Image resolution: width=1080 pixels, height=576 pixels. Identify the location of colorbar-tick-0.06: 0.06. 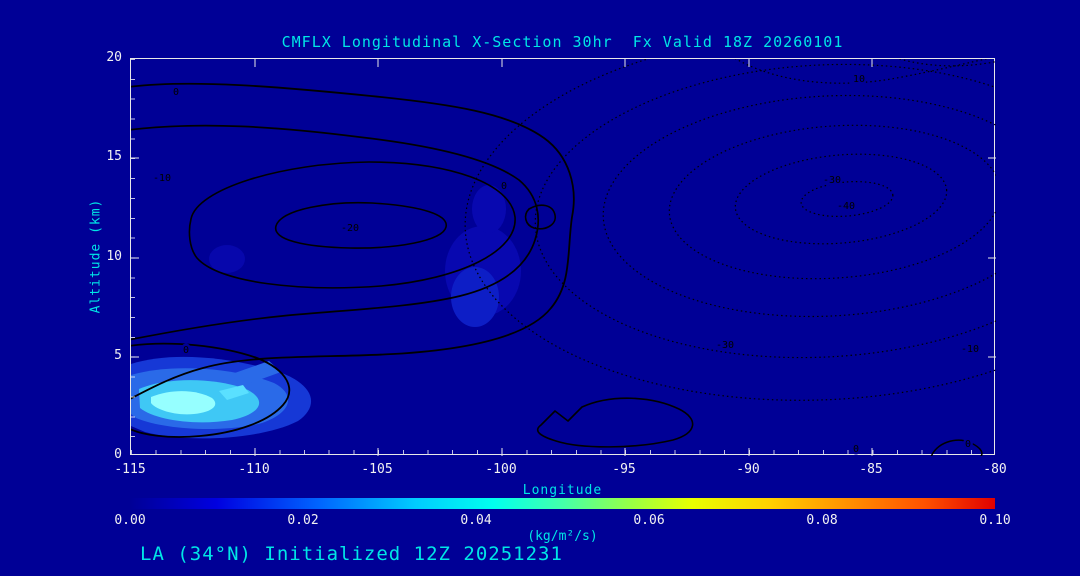
(649, 520).